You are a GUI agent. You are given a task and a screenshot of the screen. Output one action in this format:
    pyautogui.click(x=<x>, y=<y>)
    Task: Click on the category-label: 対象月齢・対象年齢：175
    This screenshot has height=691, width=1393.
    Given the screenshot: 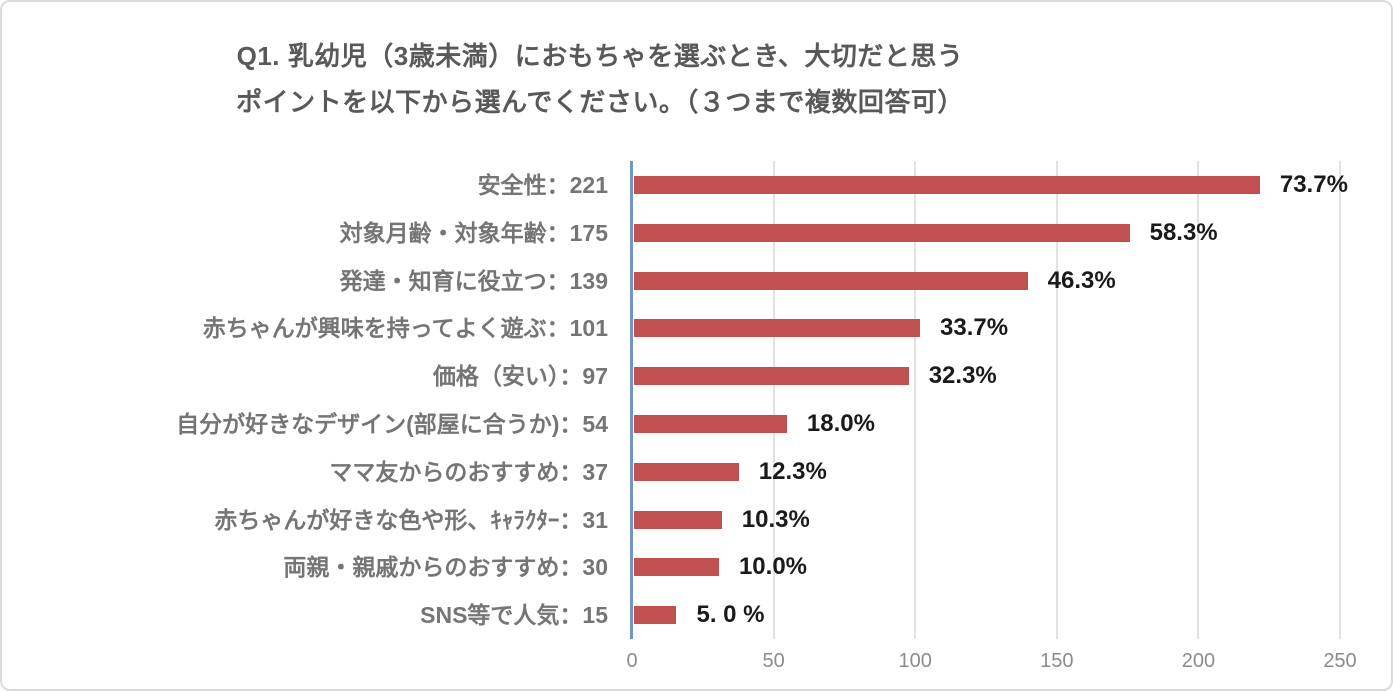 What is the action you would take?
    pyautogui.click(x=473, y=232)
    